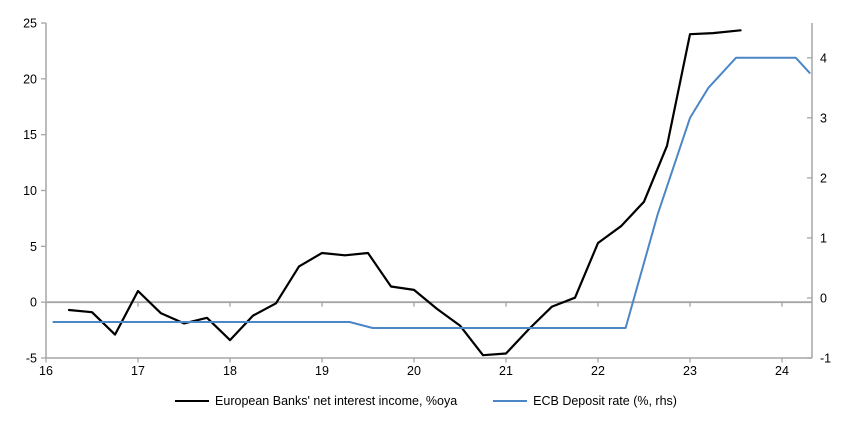 This screenshot has height=427, width=852. Describe the element at coordinates (30, 191) in the screenshot. I see `left-axis-tick-label: 10` at that location.